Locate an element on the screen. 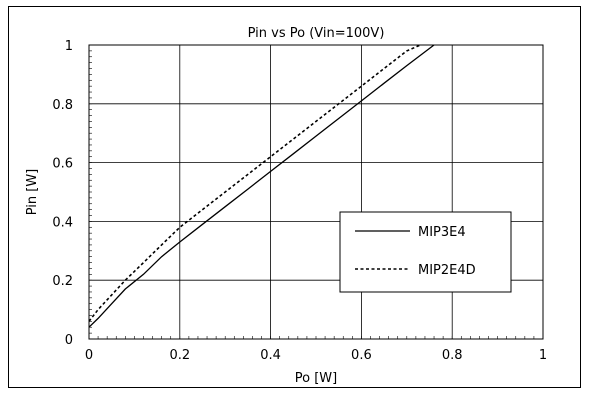 Image resolution: width=589 pixels, height=394 pixels. x-tick-label: 0.6 is located at coordinates (361, 355).